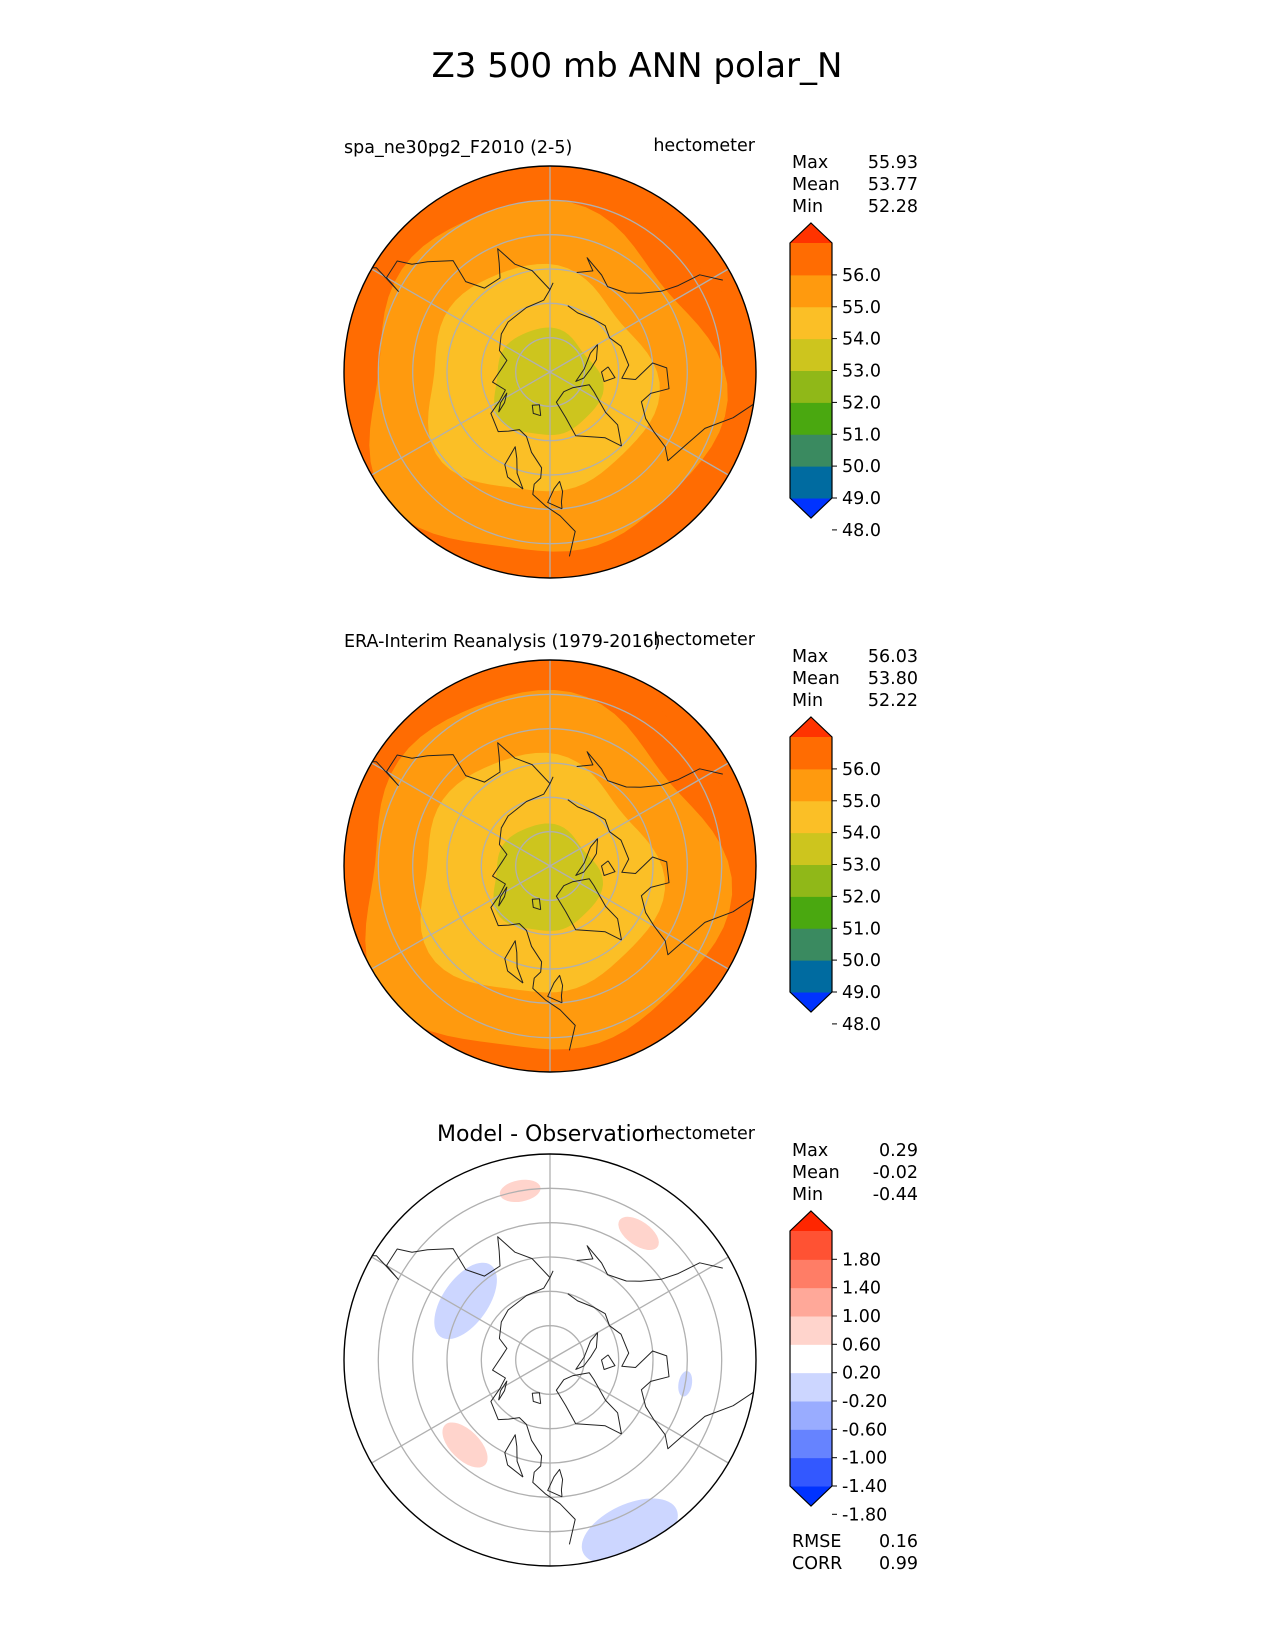 The width and height of the screenshot is (1275, 1650). I want to click on colorbar-tick-label: 54.0, so click(861, 340).